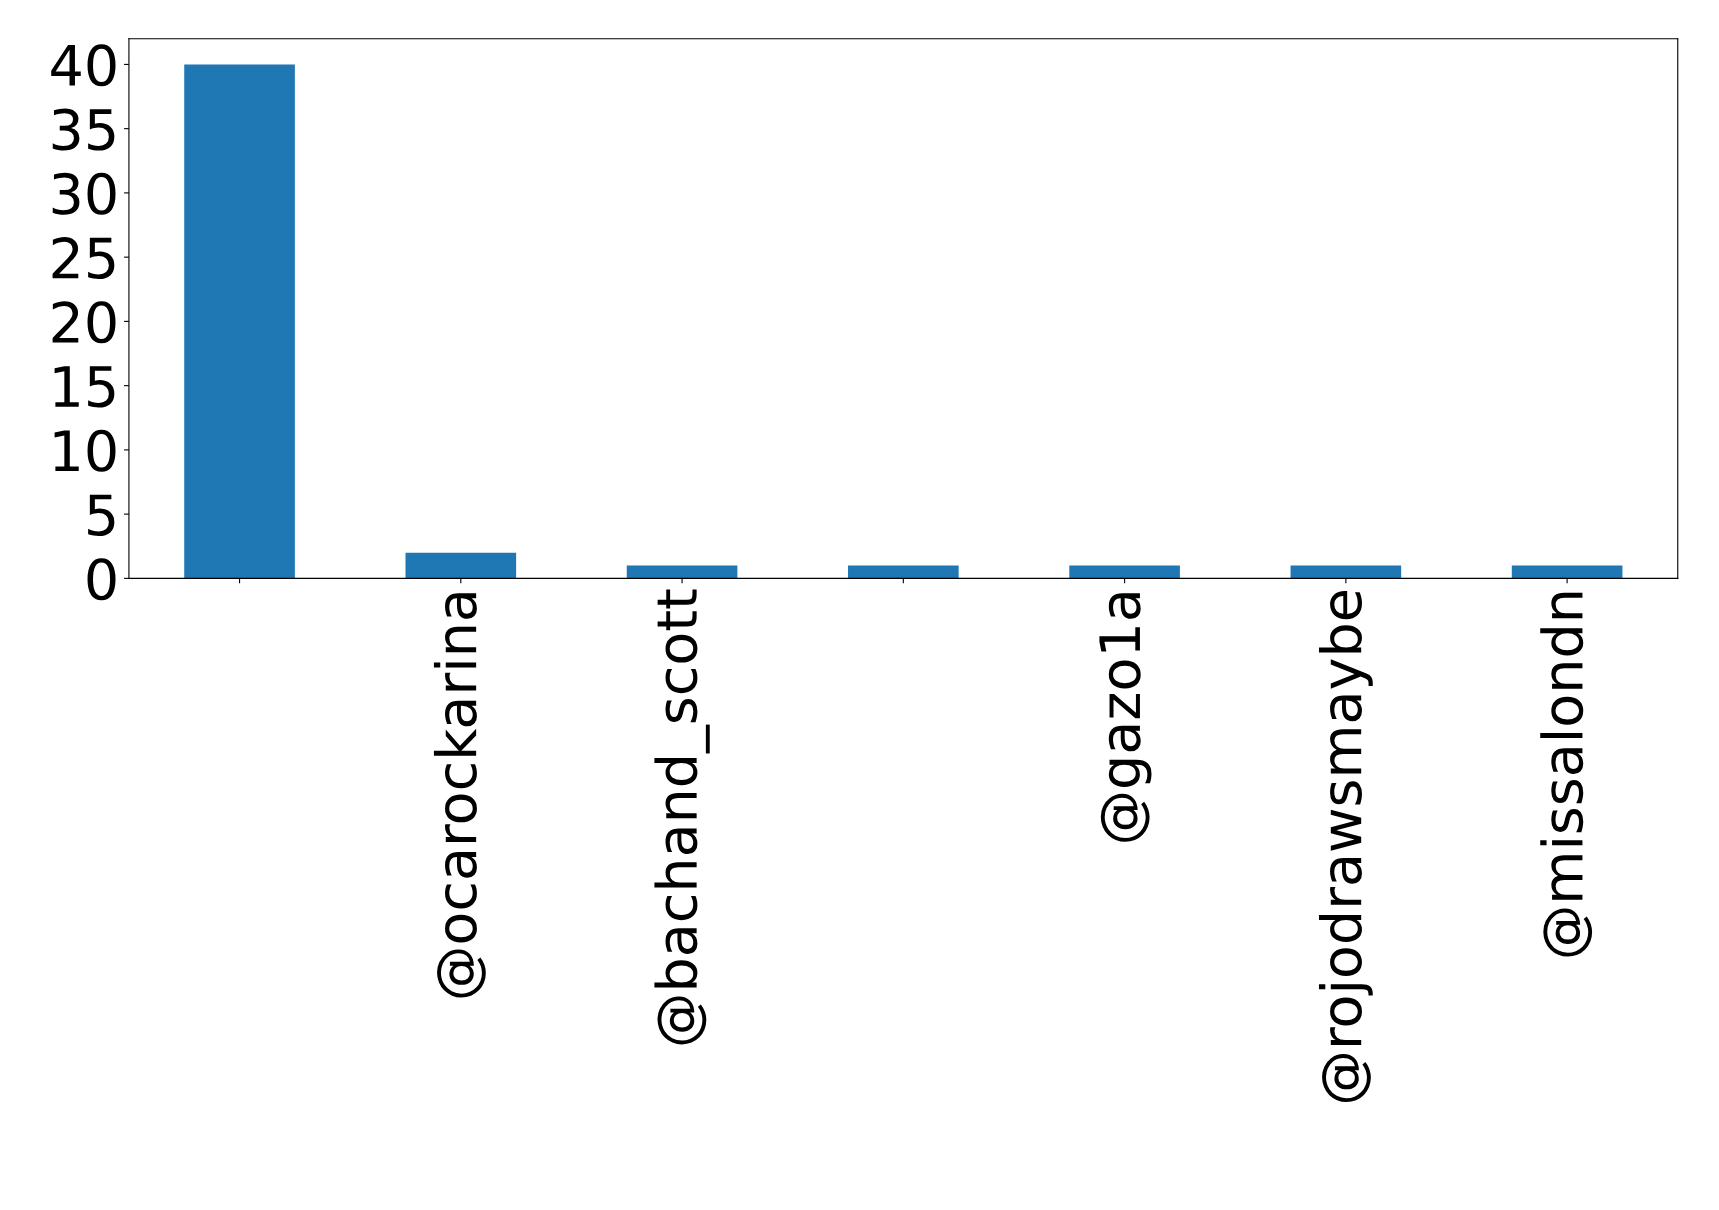 Image resolution: width=1719 pixels, height=1210 pixels. I want to click on x-tick-label: @missalondn, so click(1566, 774).